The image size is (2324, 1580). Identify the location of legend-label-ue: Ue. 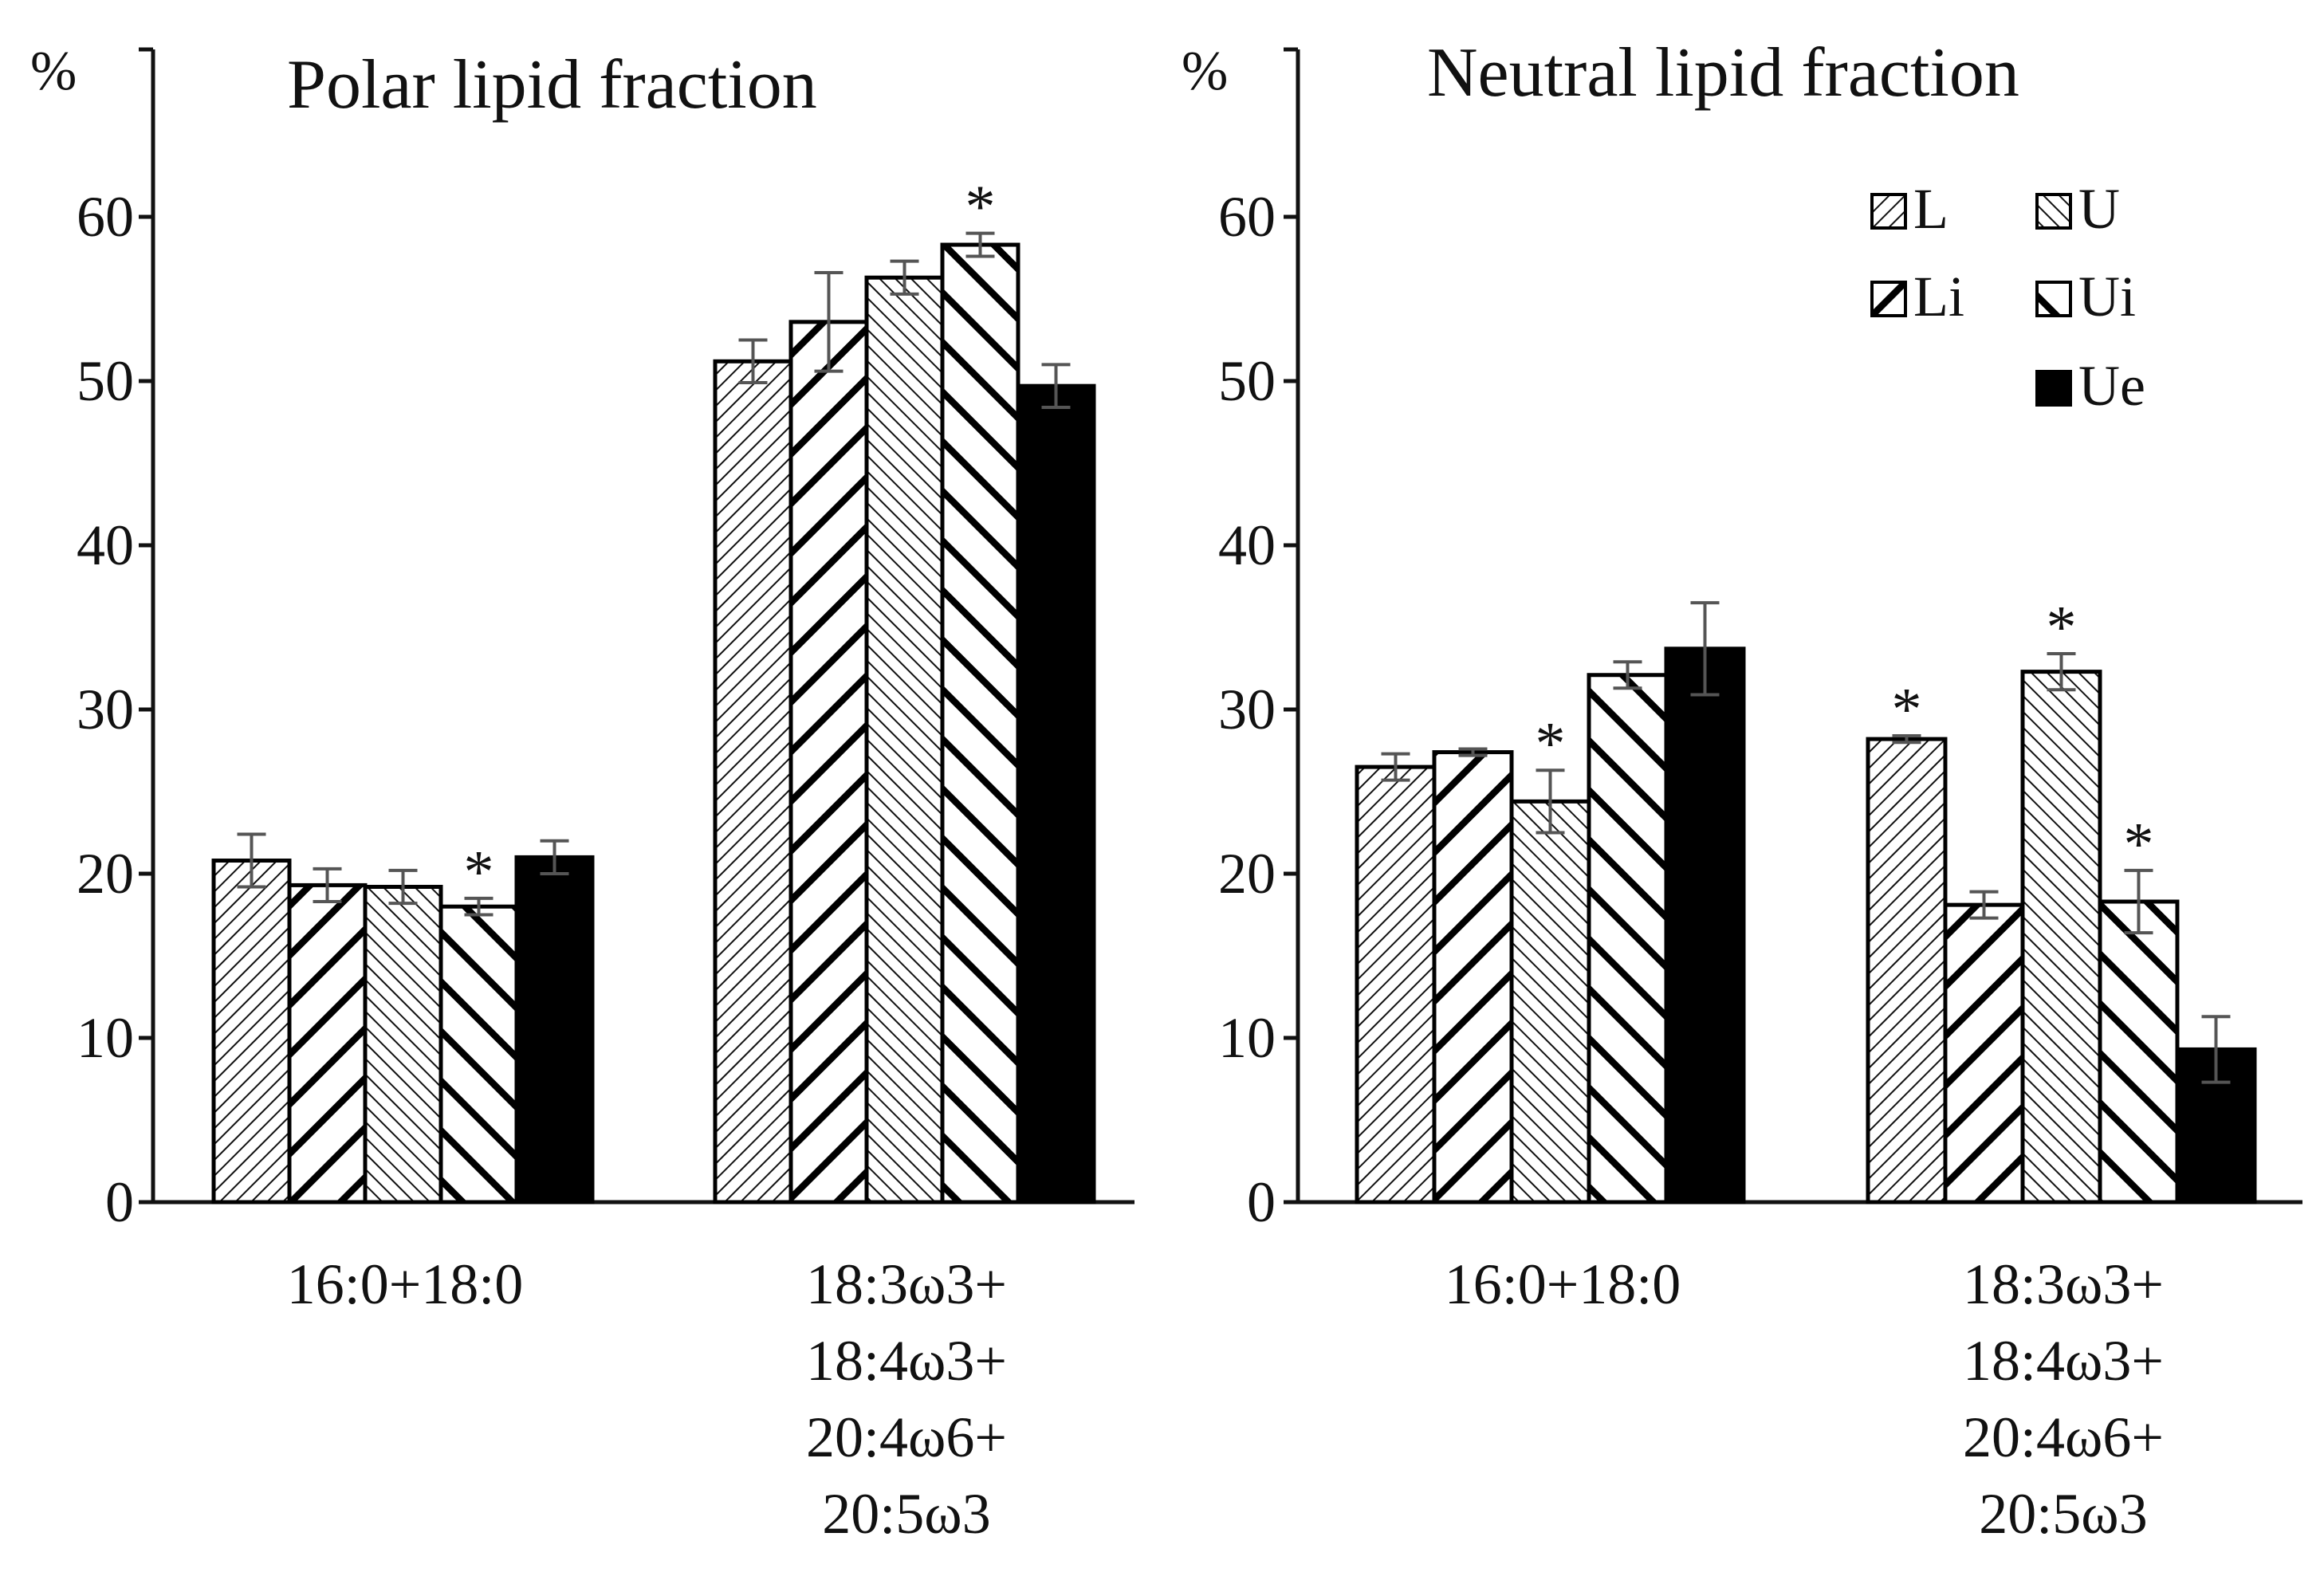
(2111, 386).